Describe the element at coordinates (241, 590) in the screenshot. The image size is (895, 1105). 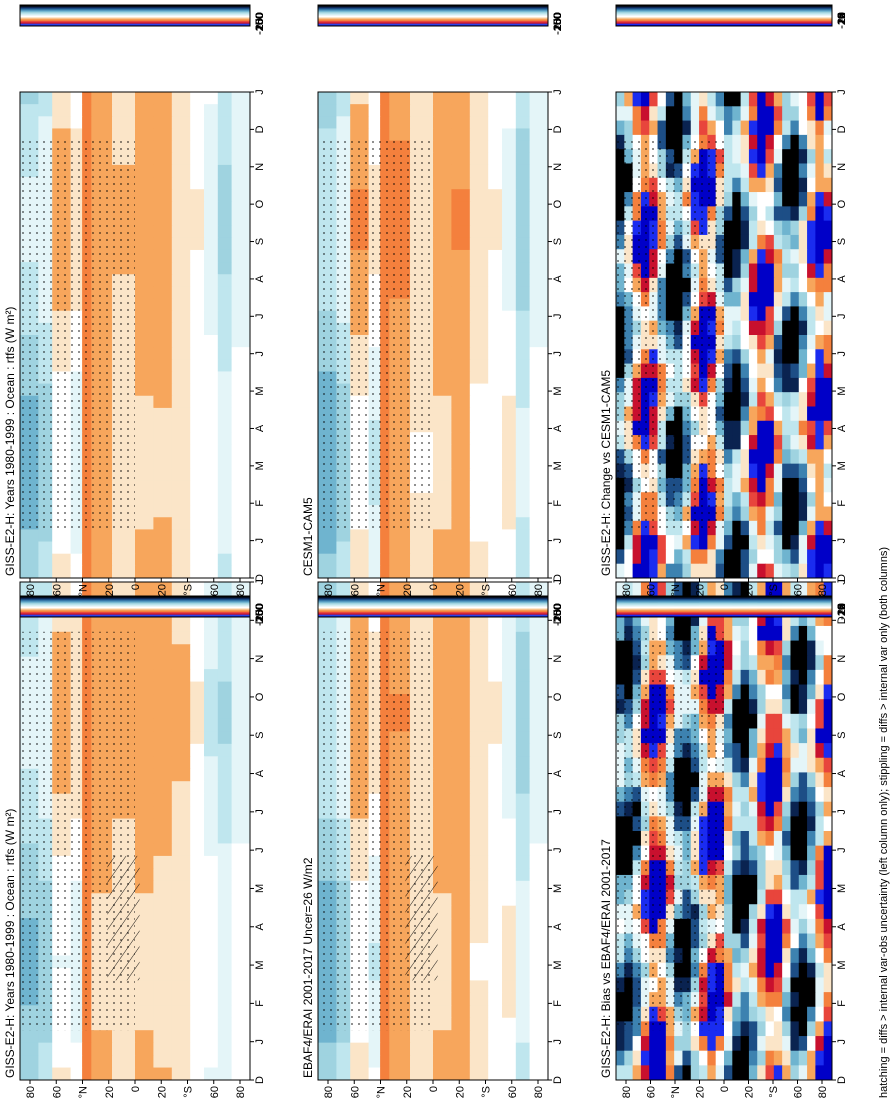
I see `lat-label: 80` at that location.